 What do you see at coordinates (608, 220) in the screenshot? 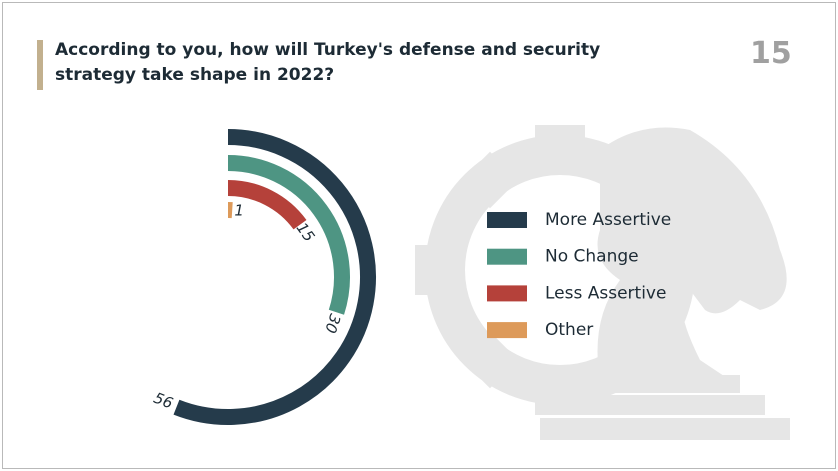
I see `legend-label: More Assertive` at bounding box center [608, 220].